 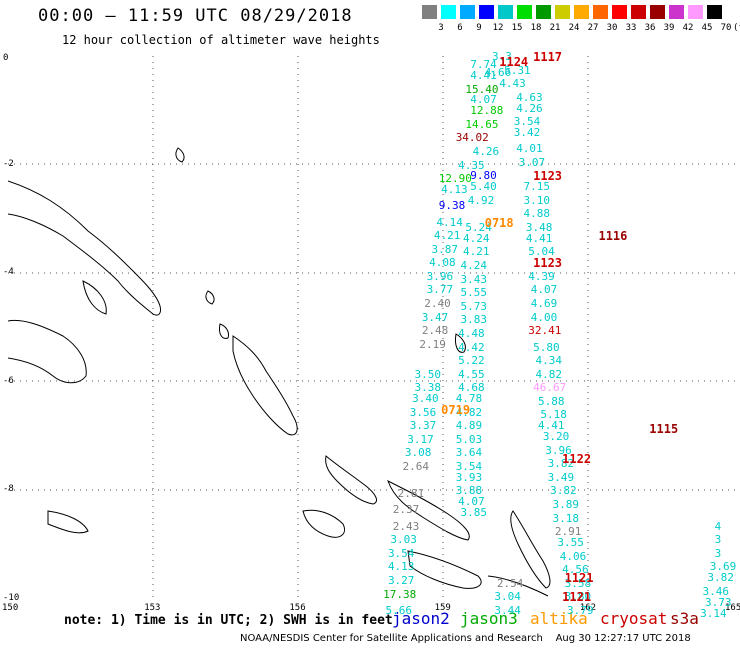 I want to click on wave-height-label: 4.14, so click(x=449, y=222).